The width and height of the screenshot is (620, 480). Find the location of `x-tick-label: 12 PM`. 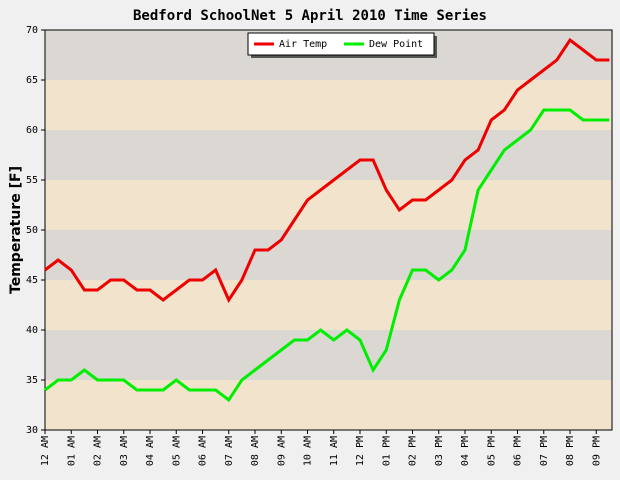

x-tick-label: 12 PM is located at coordinates (360, 451).